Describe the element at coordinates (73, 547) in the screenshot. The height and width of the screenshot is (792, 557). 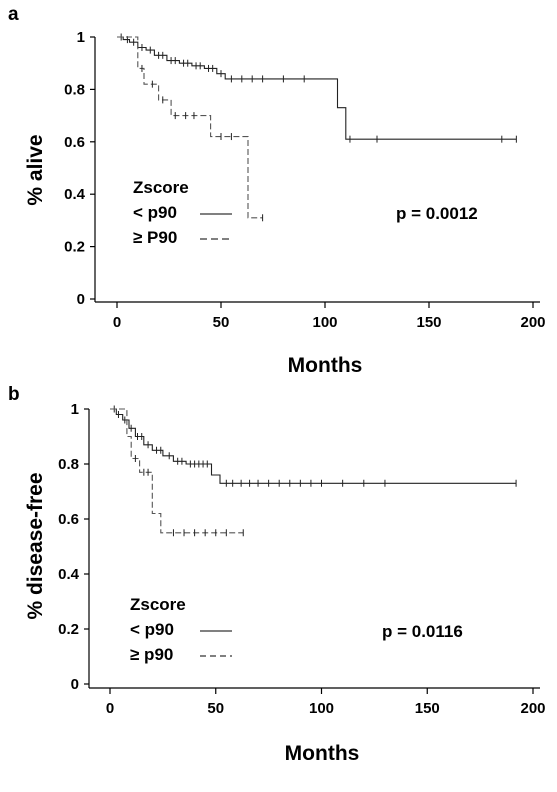
I see `panel-b-y-ticks: 0 0.2 0.4 0.6 0.8 1` at that location.